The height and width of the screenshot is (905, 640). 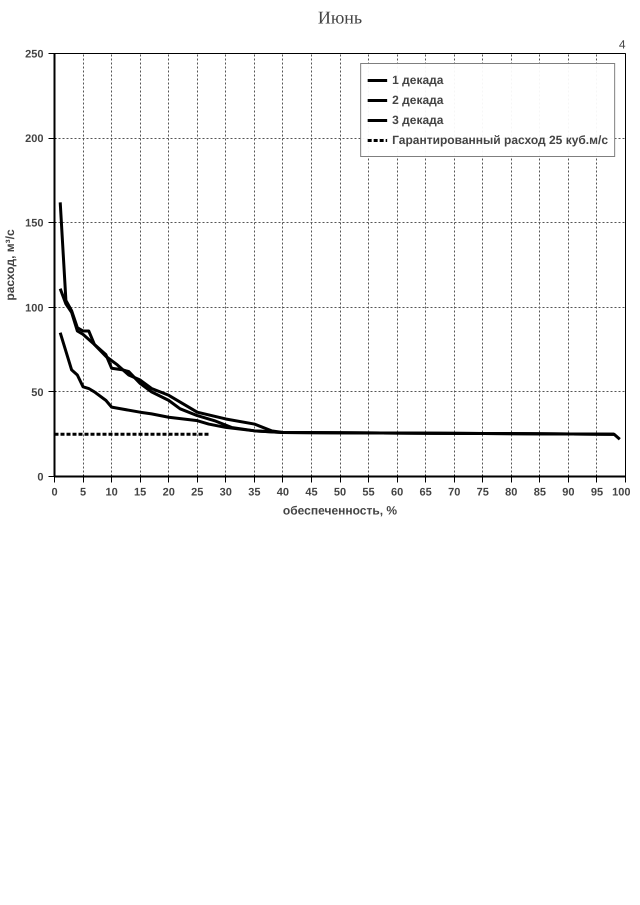 What do you see at coordinates (283, 492) in the screenshot?
I see `x-tick-label: 40` at bounding box center [283, 492].